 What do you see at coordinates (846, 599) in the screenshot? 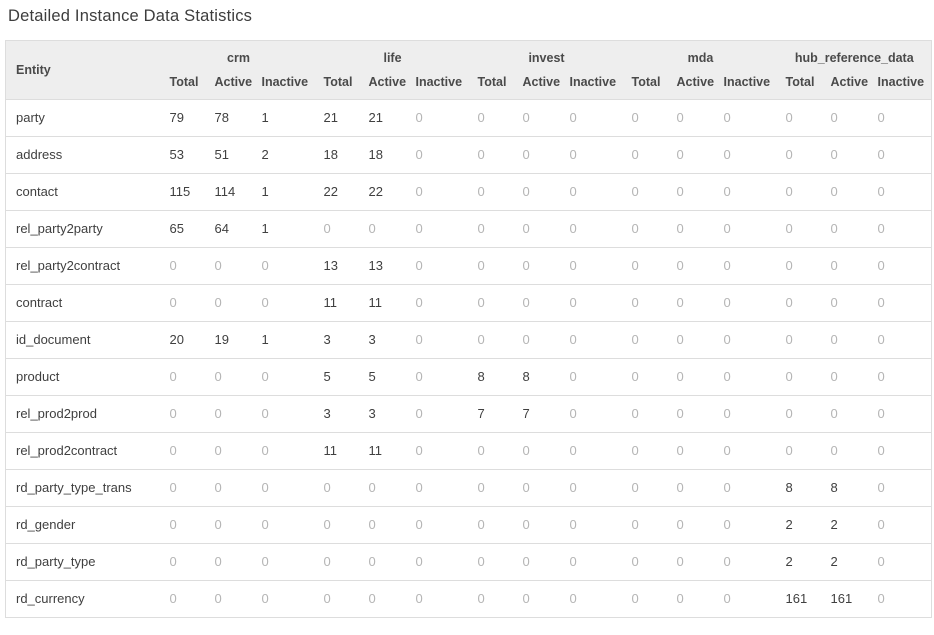
I see `value-cell-hub_reference_data-active: 161` at bounding box center [846, 599].